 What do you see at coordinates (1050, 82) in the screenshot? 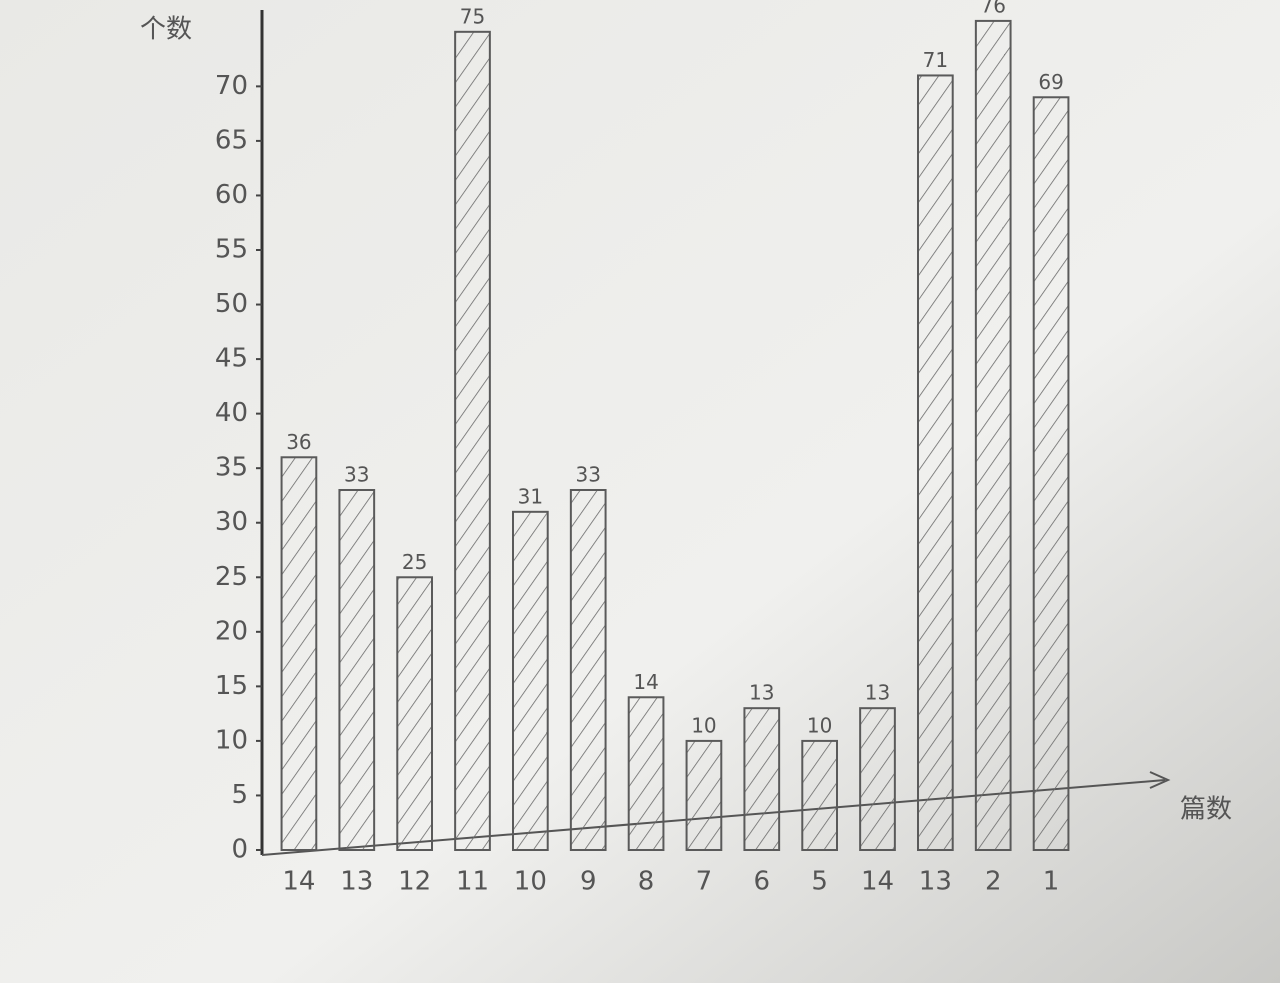
I see `data-label: 69` at bounding box center [1050, 82].